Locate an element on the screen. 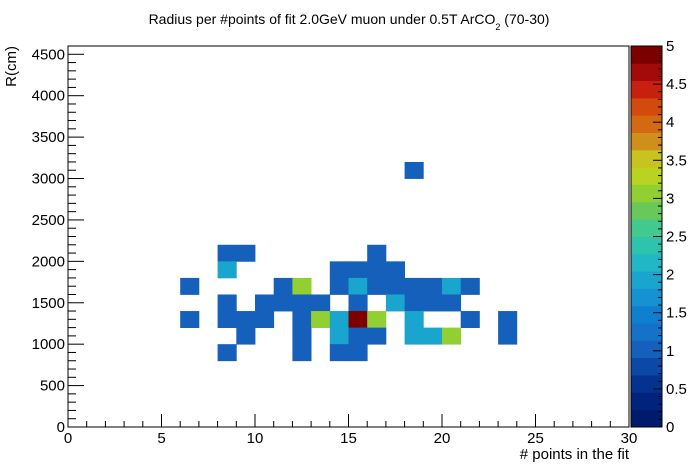 The width and height of the screenshot is (698, 475). palette-tick-label: 1 is located at coordinates (670, 351).